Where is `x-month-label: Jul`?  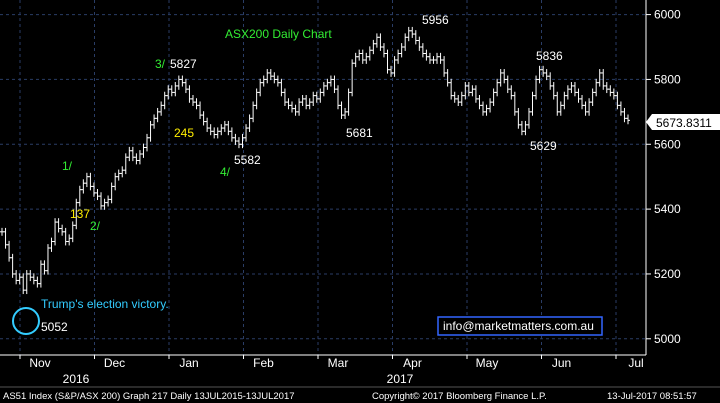
x-month-label: Jul is located at coordinates (635, 363).